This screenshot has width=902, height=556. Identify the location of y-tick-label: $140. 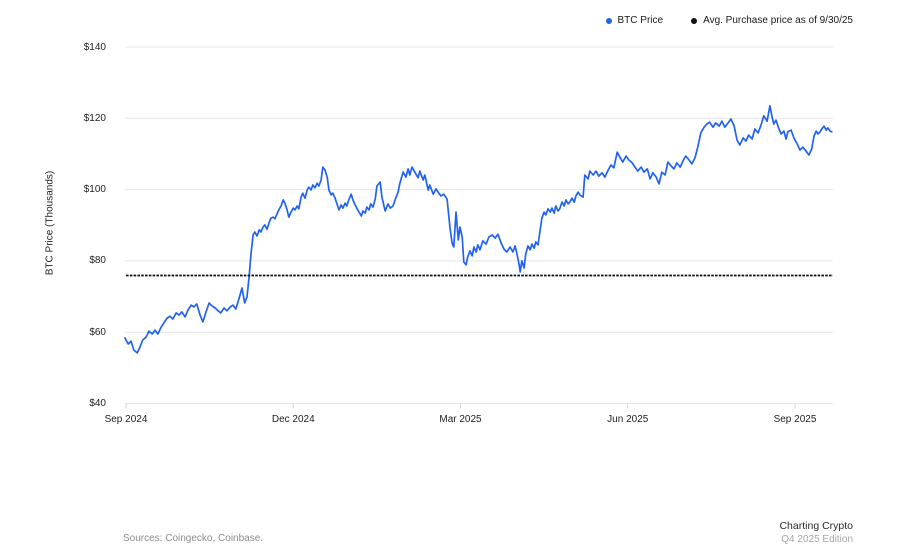
(94, 47).